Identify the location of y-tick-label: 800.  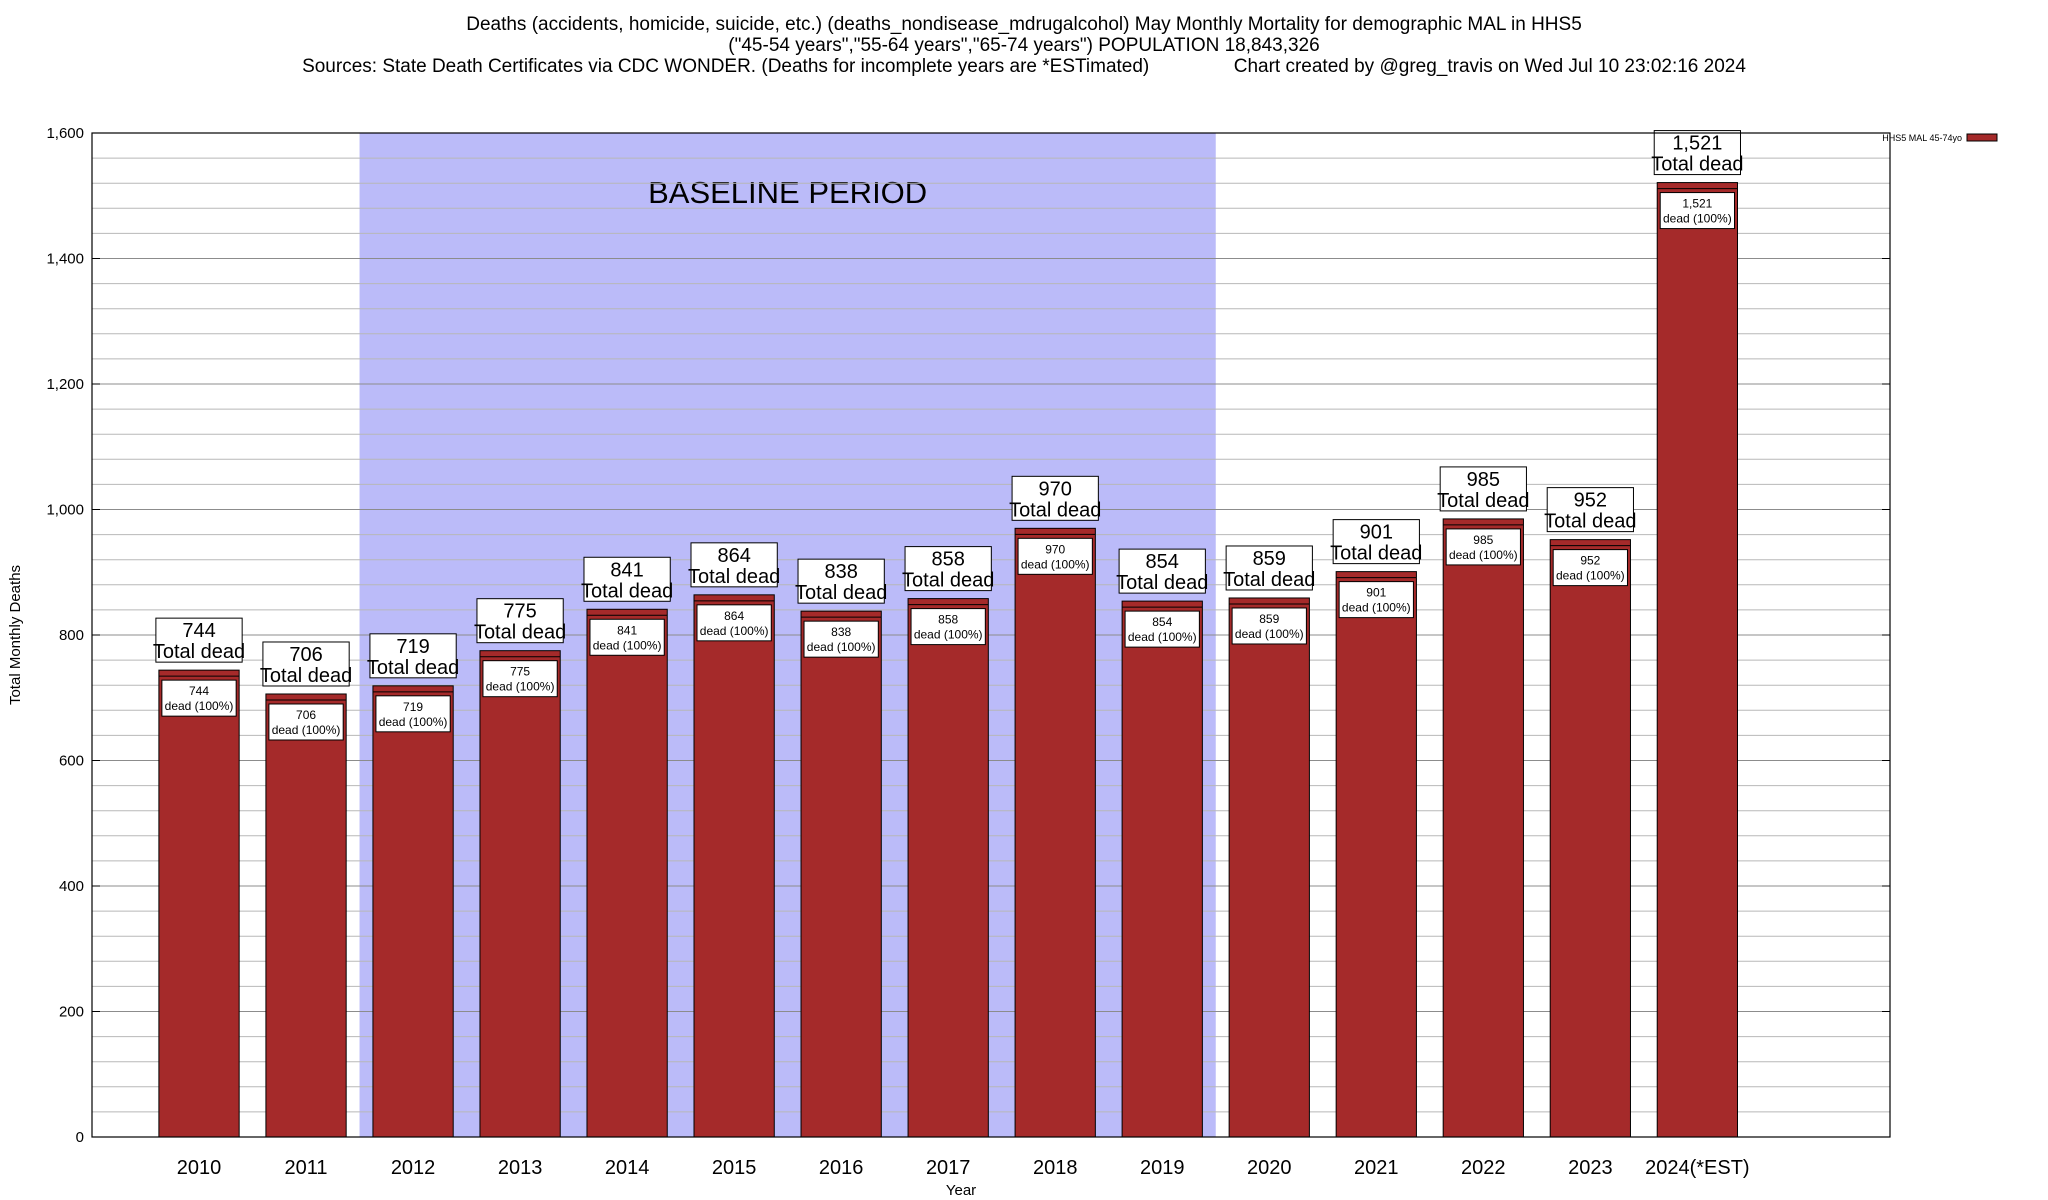
(71, 635).